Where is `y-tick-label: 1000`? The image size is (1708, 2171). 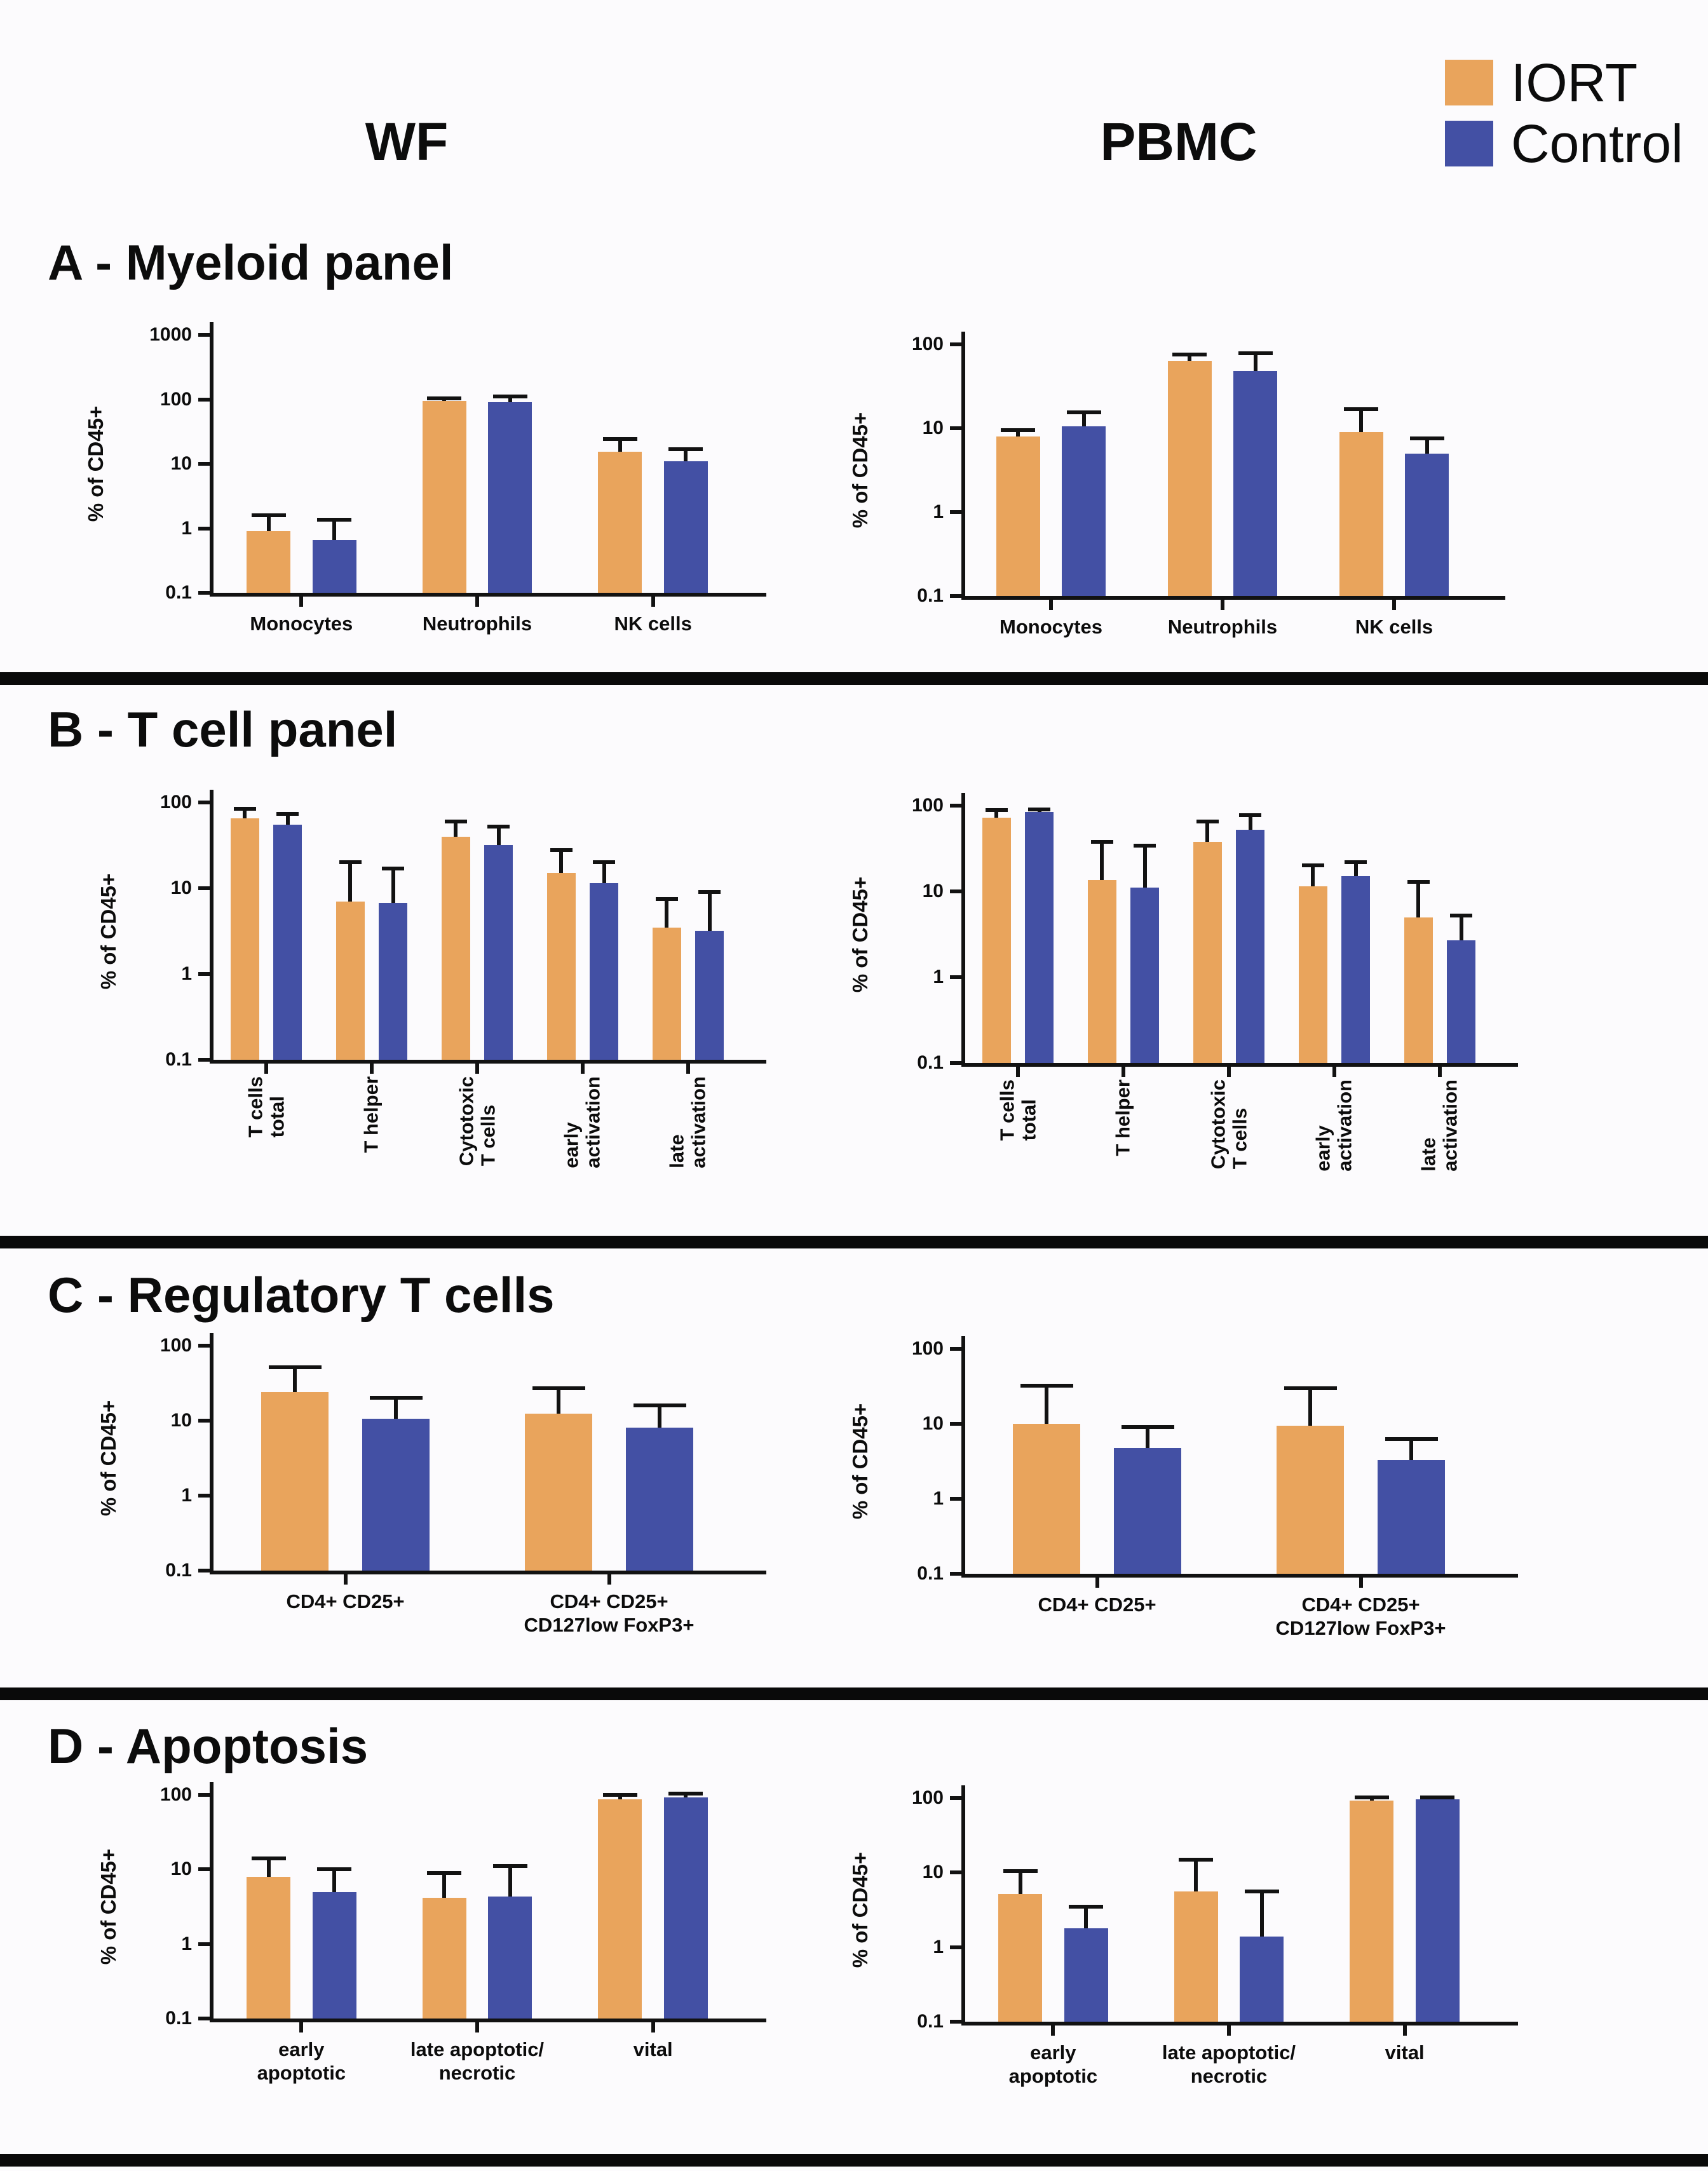 y-tick-label: 1000 is located at coordinates (170, 334).